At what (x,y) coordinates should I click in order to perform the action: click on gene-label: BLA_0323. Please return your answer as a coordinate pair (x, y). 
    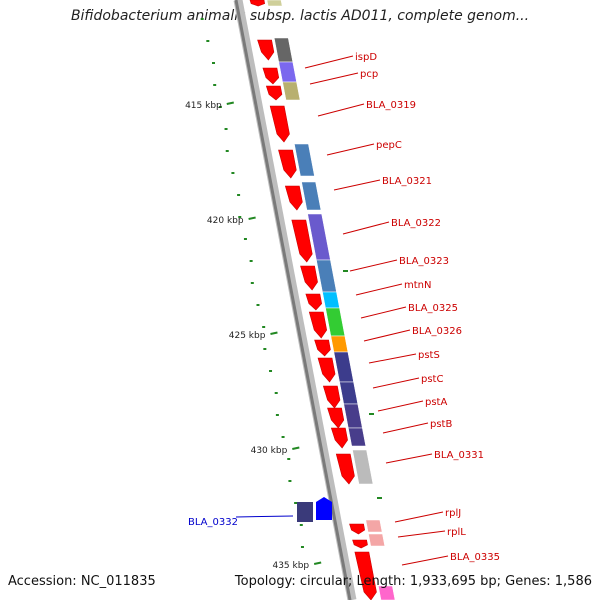
    Looking at the image, I should click on (424, 261).